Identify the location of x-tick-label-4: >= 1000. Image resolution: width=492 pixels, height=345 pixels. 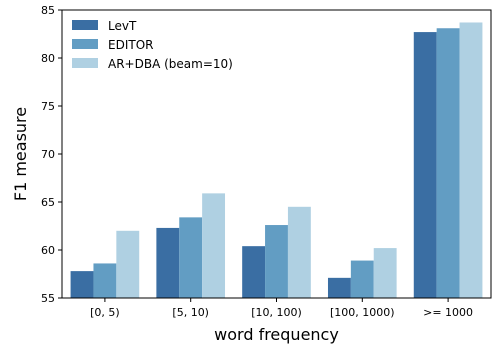
(448, 312).